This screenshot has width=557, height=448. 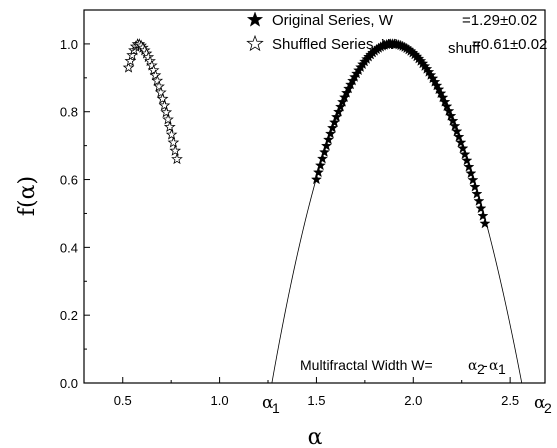 I want to click on width-annotation: Multifractal Width W= α 2 - α 1, so click(x=403, y=367).